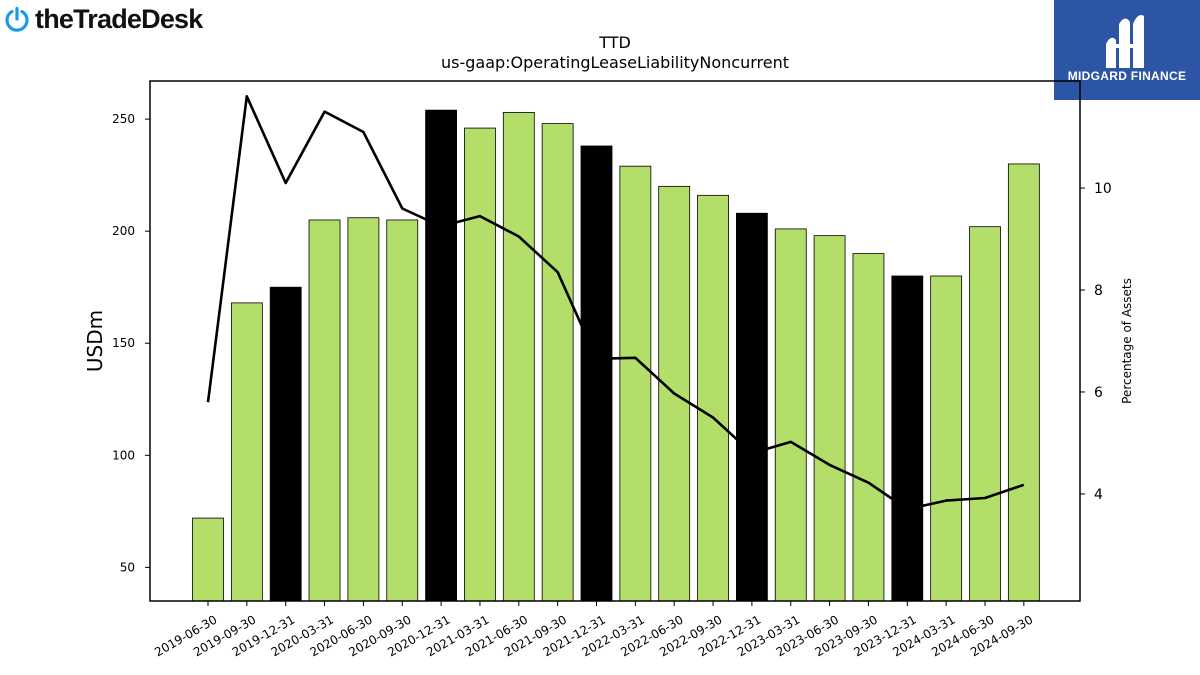 The width and height of the screenshot is (1200, 675). I want to click on y2-tick-label: 4, so click(1098, 495).